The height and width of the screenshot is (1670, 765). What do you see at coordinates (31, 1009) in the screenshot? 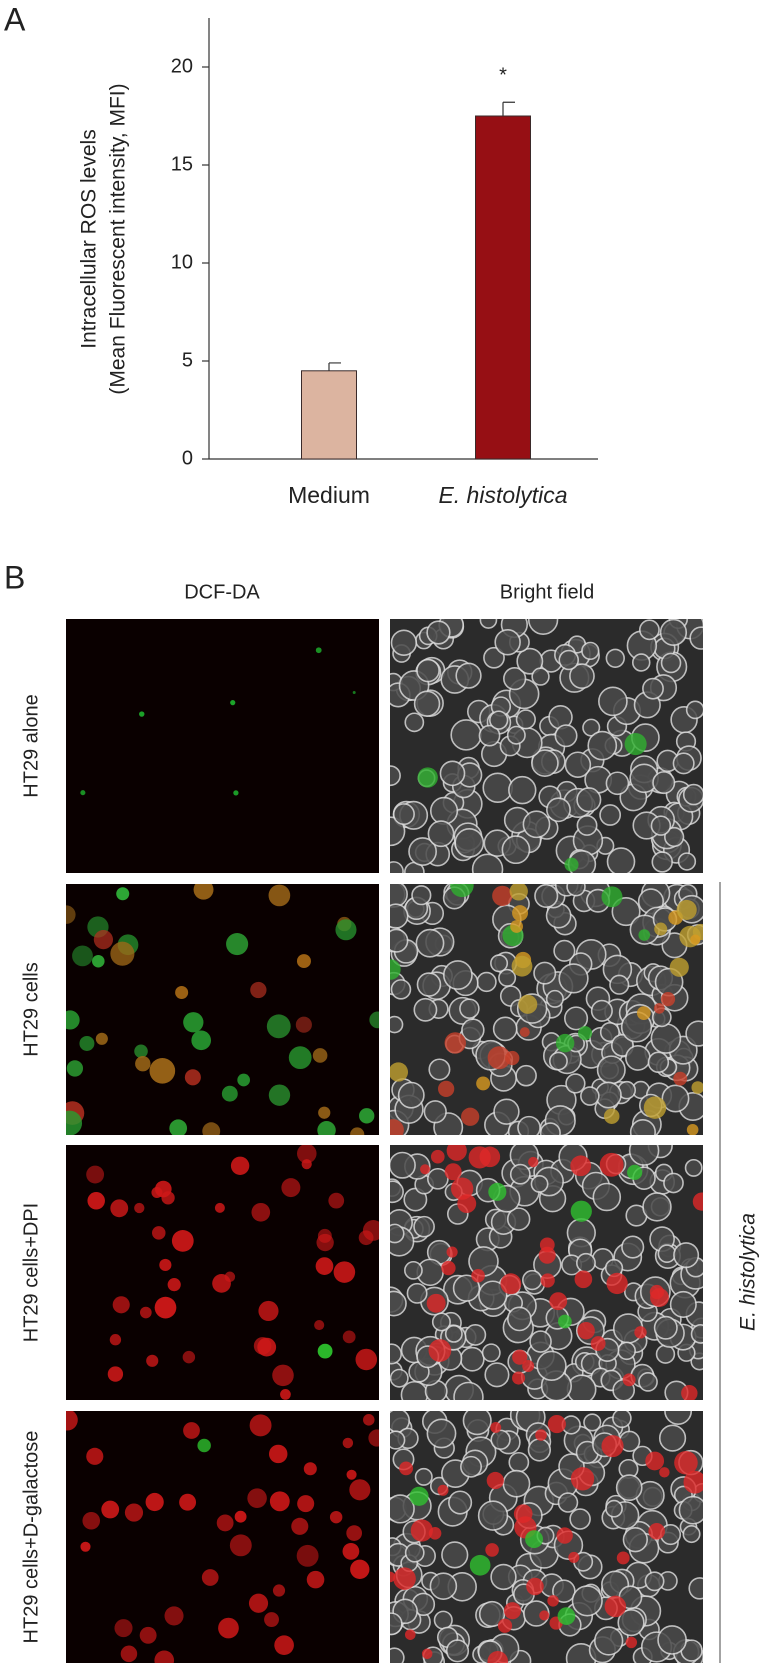
I see `row-label: HT29 cells` at bounding box center [31, 1009].